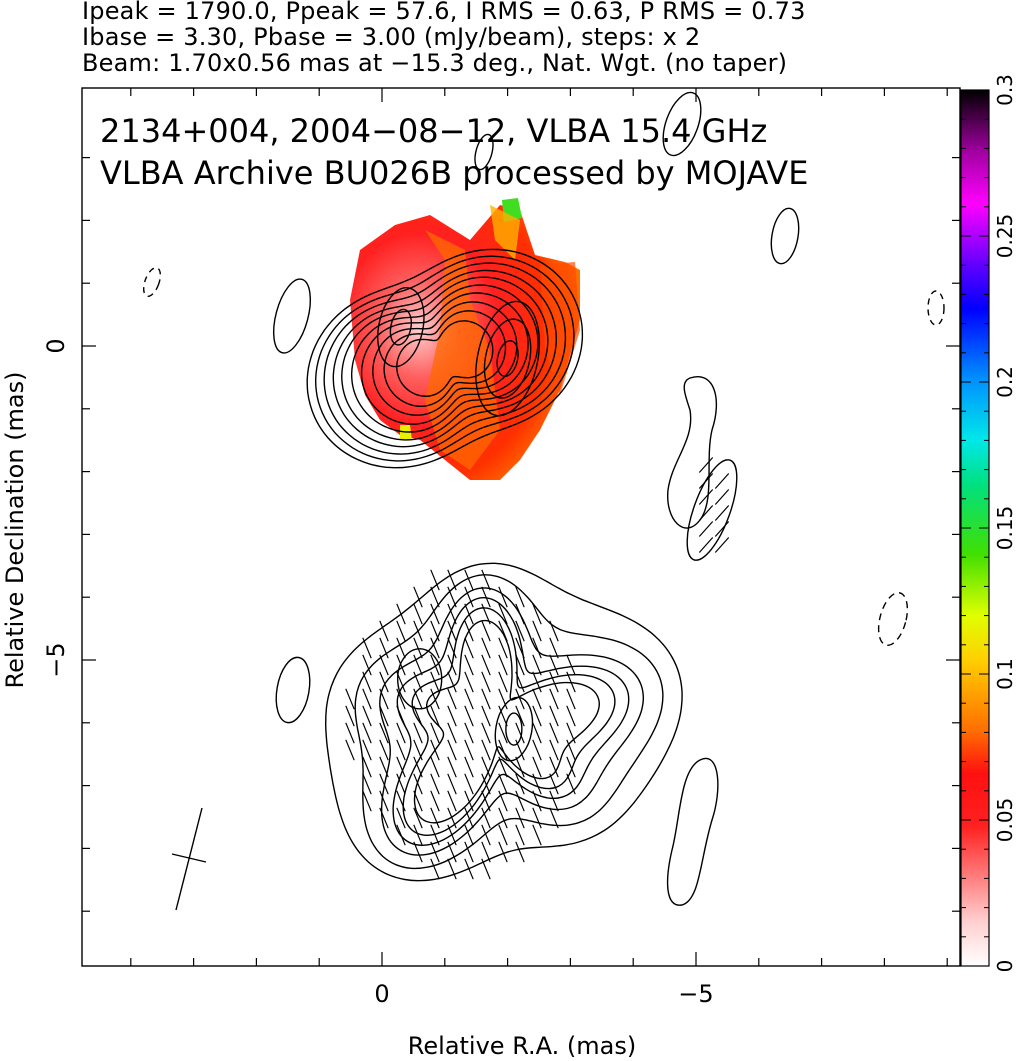 The width and height of the screenshot is (1022, 1061). I want to click on colorbar-tick-label: 0.05, so click(1005, 820).